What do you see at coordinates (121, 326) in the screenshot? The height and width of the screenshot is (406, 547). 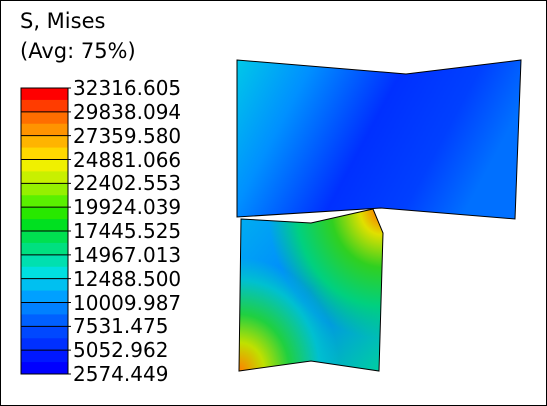 I see `legend-label: 7531.475` at bounding box center [121, 326].